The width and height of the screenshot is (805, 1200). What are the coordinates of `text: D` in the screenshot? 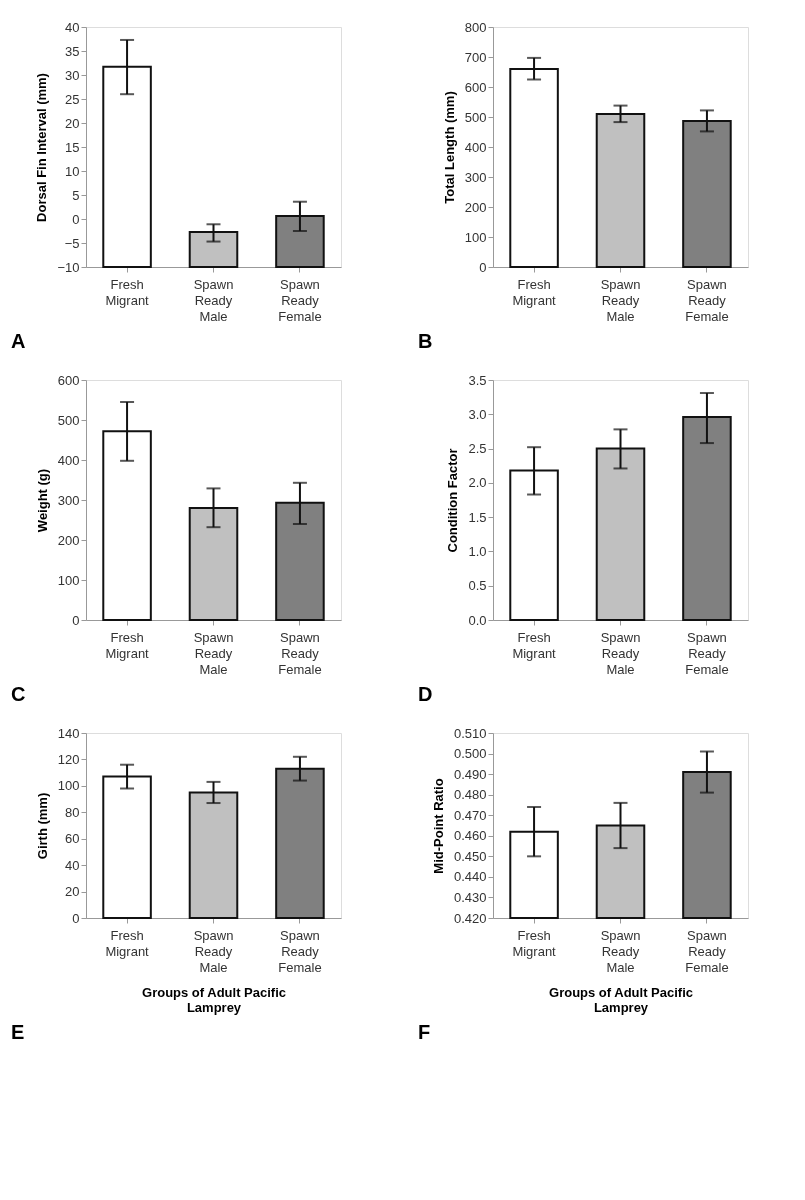 It's located at (425, 694).